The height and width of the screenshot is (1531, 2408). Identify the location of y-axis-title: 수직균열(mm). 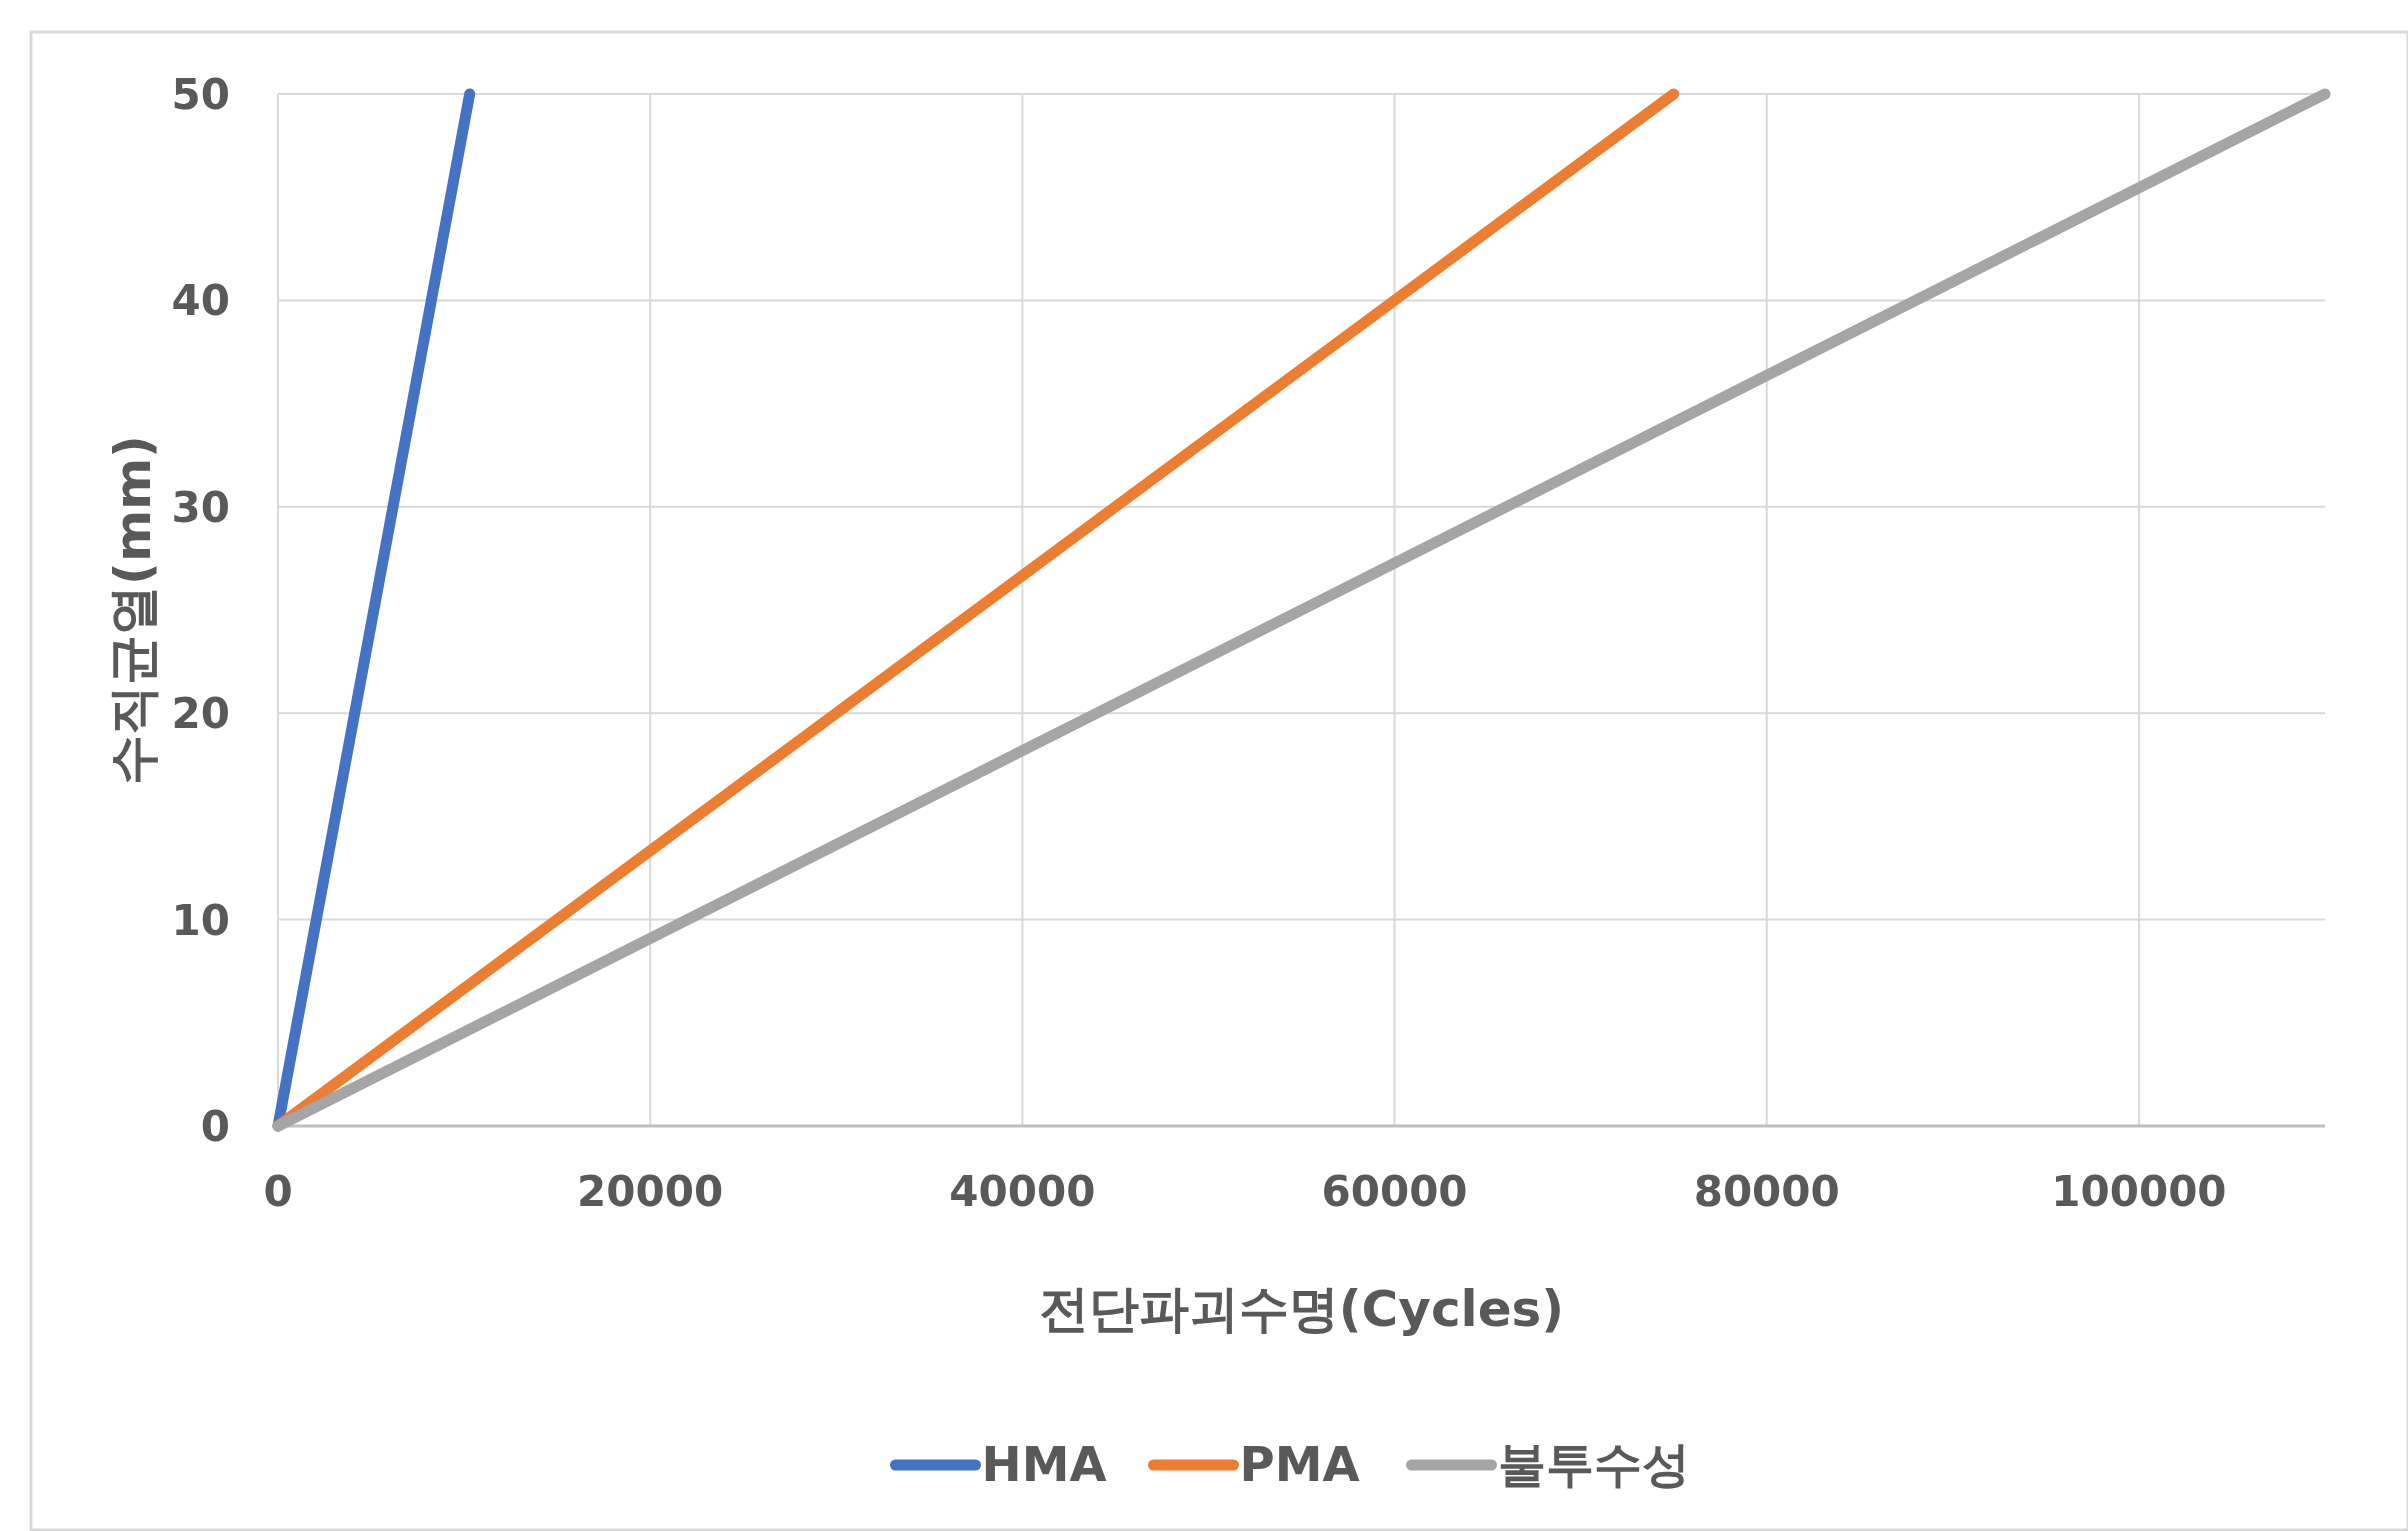
(133, 610).